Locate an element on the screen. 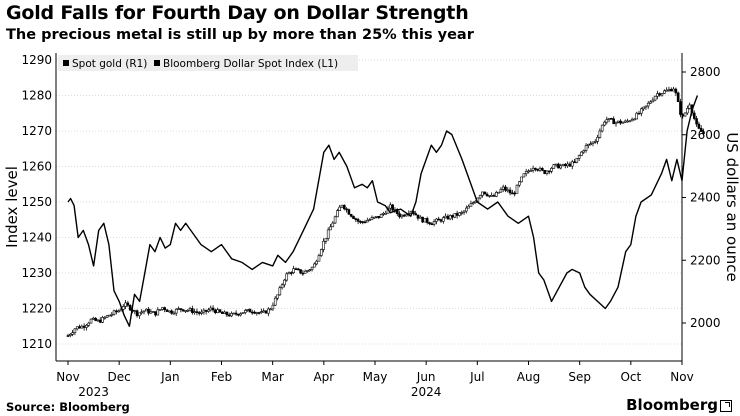 The image size is (740, 416). y-right-tick-label: 2200 is located at coordinates (705, 260).